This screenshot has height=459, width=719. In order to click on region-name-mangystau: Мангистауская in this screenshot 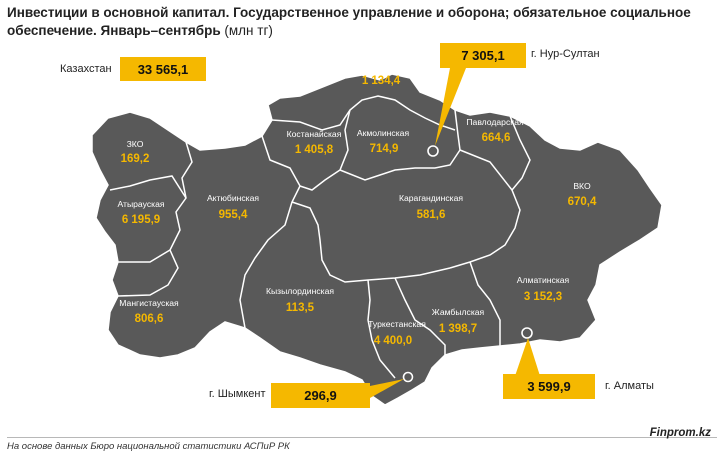, I will do `click(149, 303)`.